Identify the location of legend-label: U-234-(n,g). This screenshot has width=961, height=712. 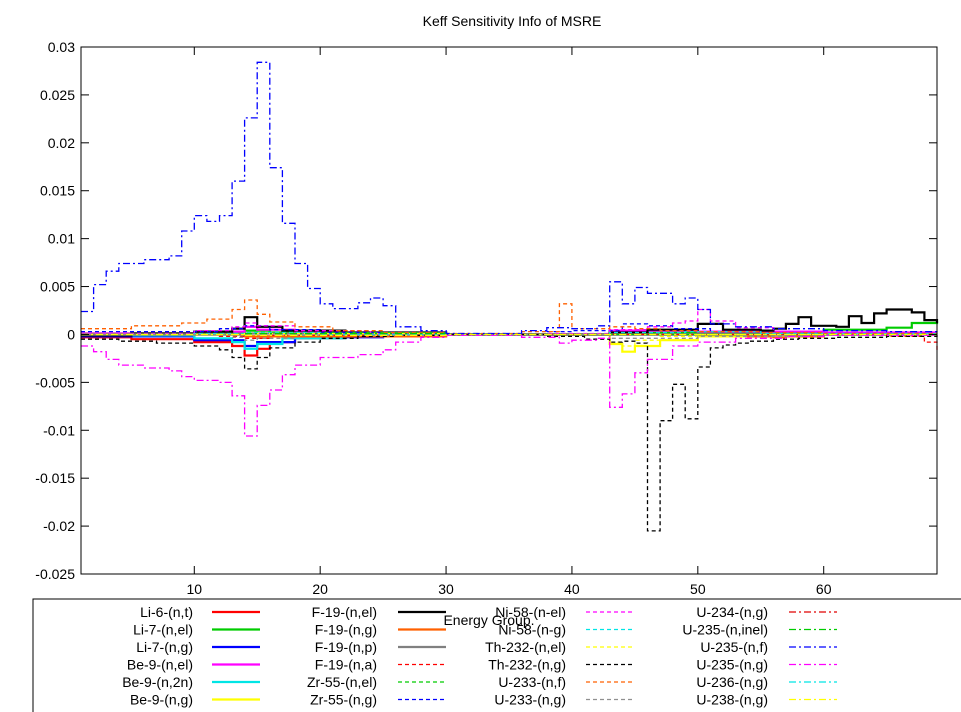
(732, 612).